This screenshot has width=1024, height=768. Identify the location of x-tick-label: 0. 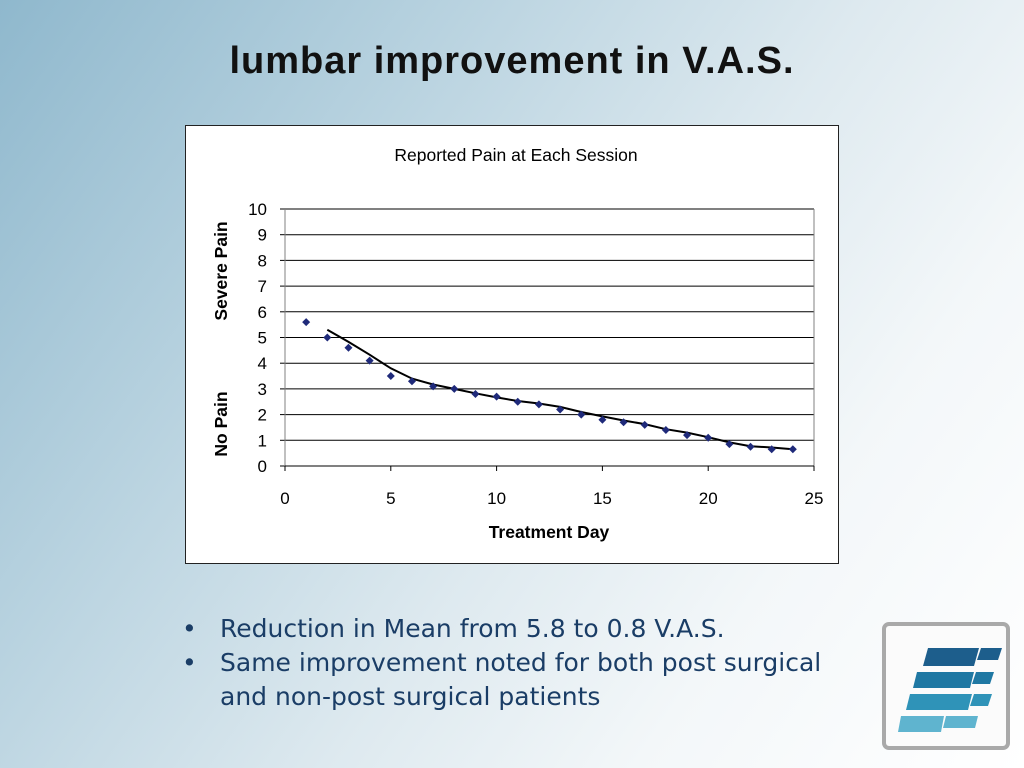
(284, 498).